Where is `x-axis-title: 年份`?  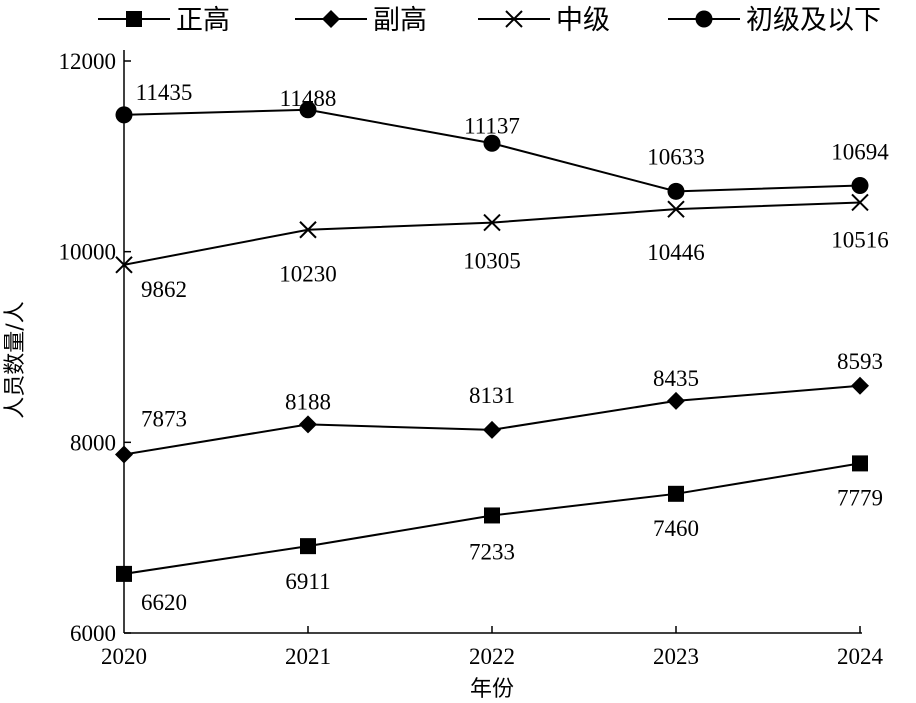 x-axis-title: 年份 is located at coordinates (492, 689).